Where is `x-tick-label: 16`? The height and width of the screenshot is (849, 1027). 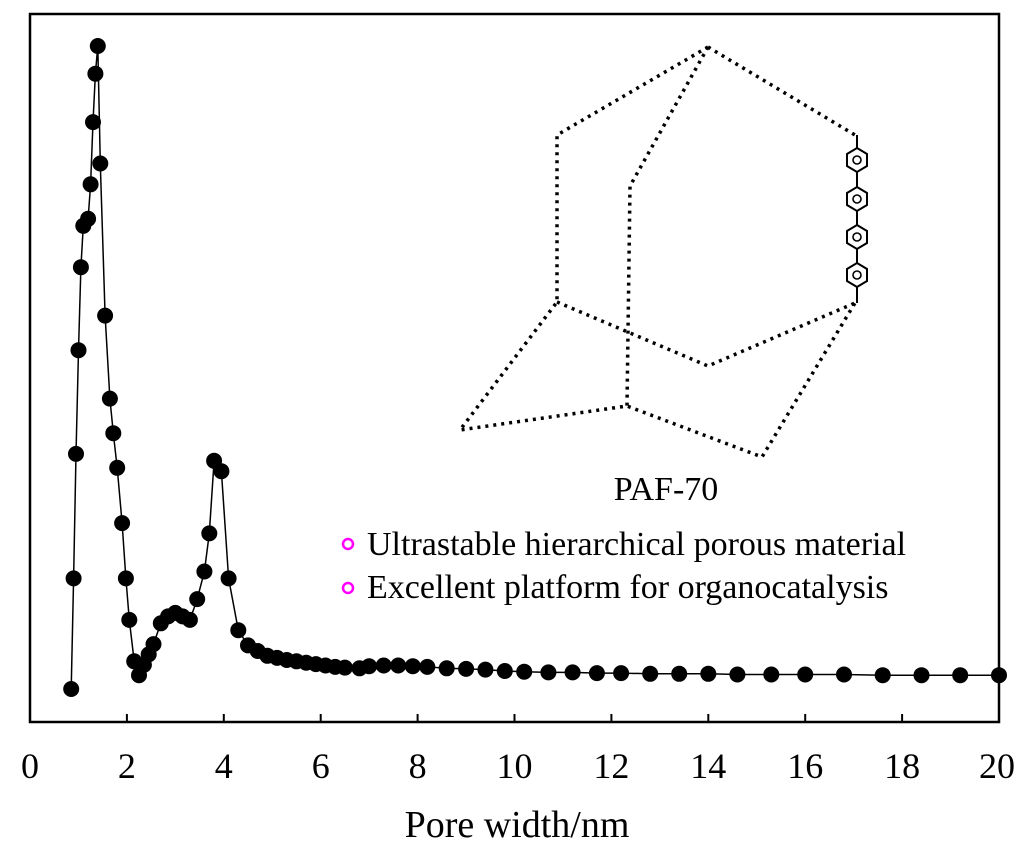 x-tick-label: 16 is located at coordinates (805, 766).